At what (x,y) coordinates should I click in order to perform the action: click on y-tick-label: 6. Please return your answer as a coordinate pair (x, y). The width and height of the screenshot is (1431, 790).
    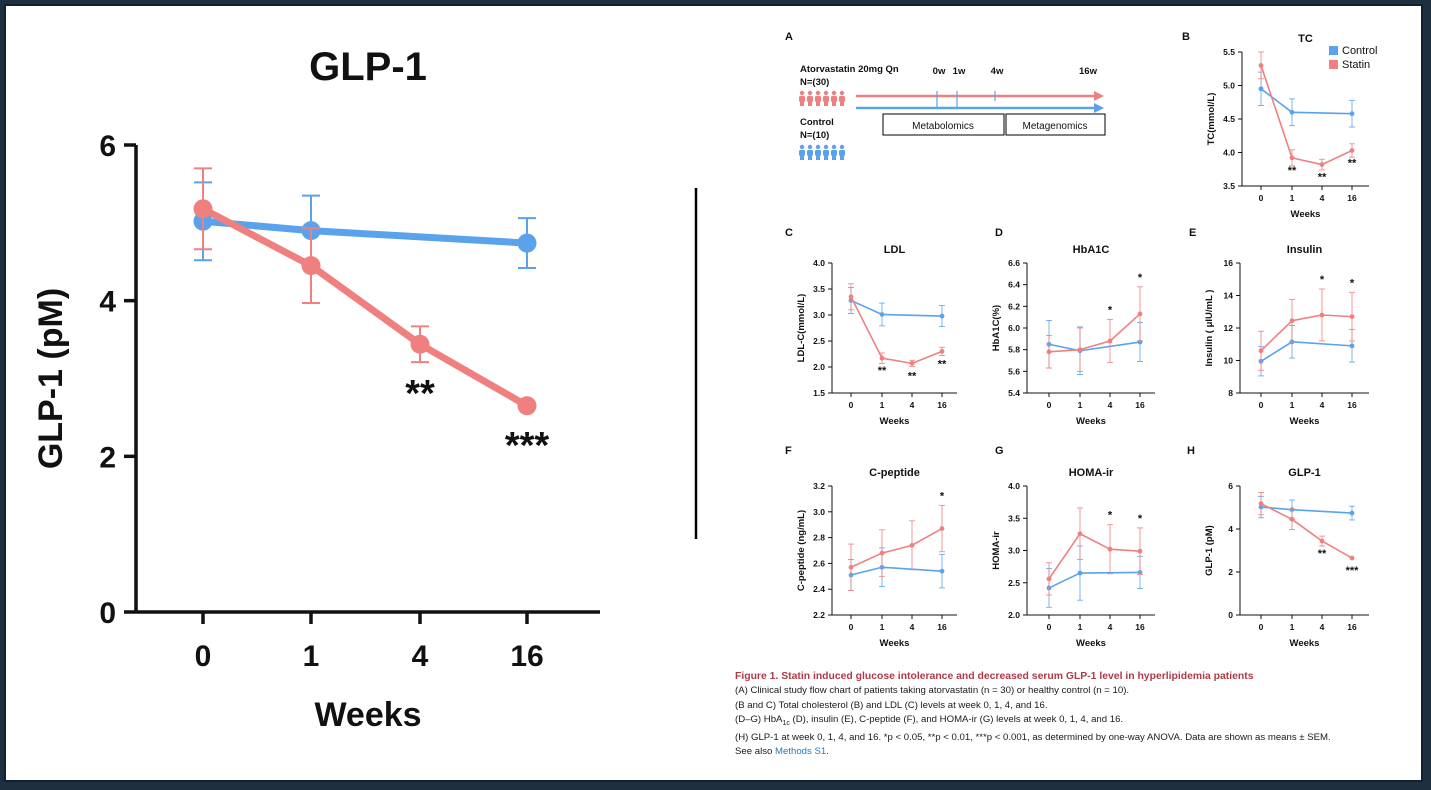
    Looking at the image, I should click on (107, 146).